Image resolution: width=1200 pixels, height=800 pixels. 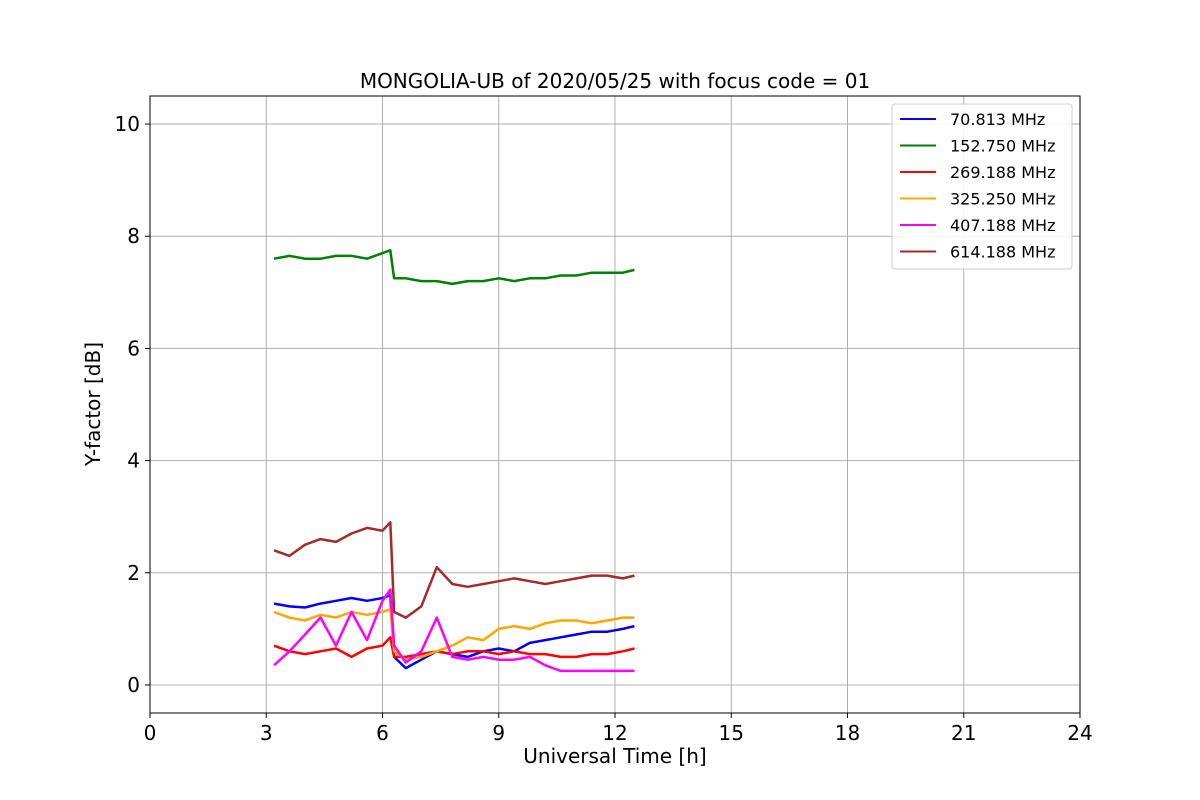 What do you see at coordinates (127, 124) in the screenshot?
I see `y-tick-label: 10` at bounding box center [127, 124].